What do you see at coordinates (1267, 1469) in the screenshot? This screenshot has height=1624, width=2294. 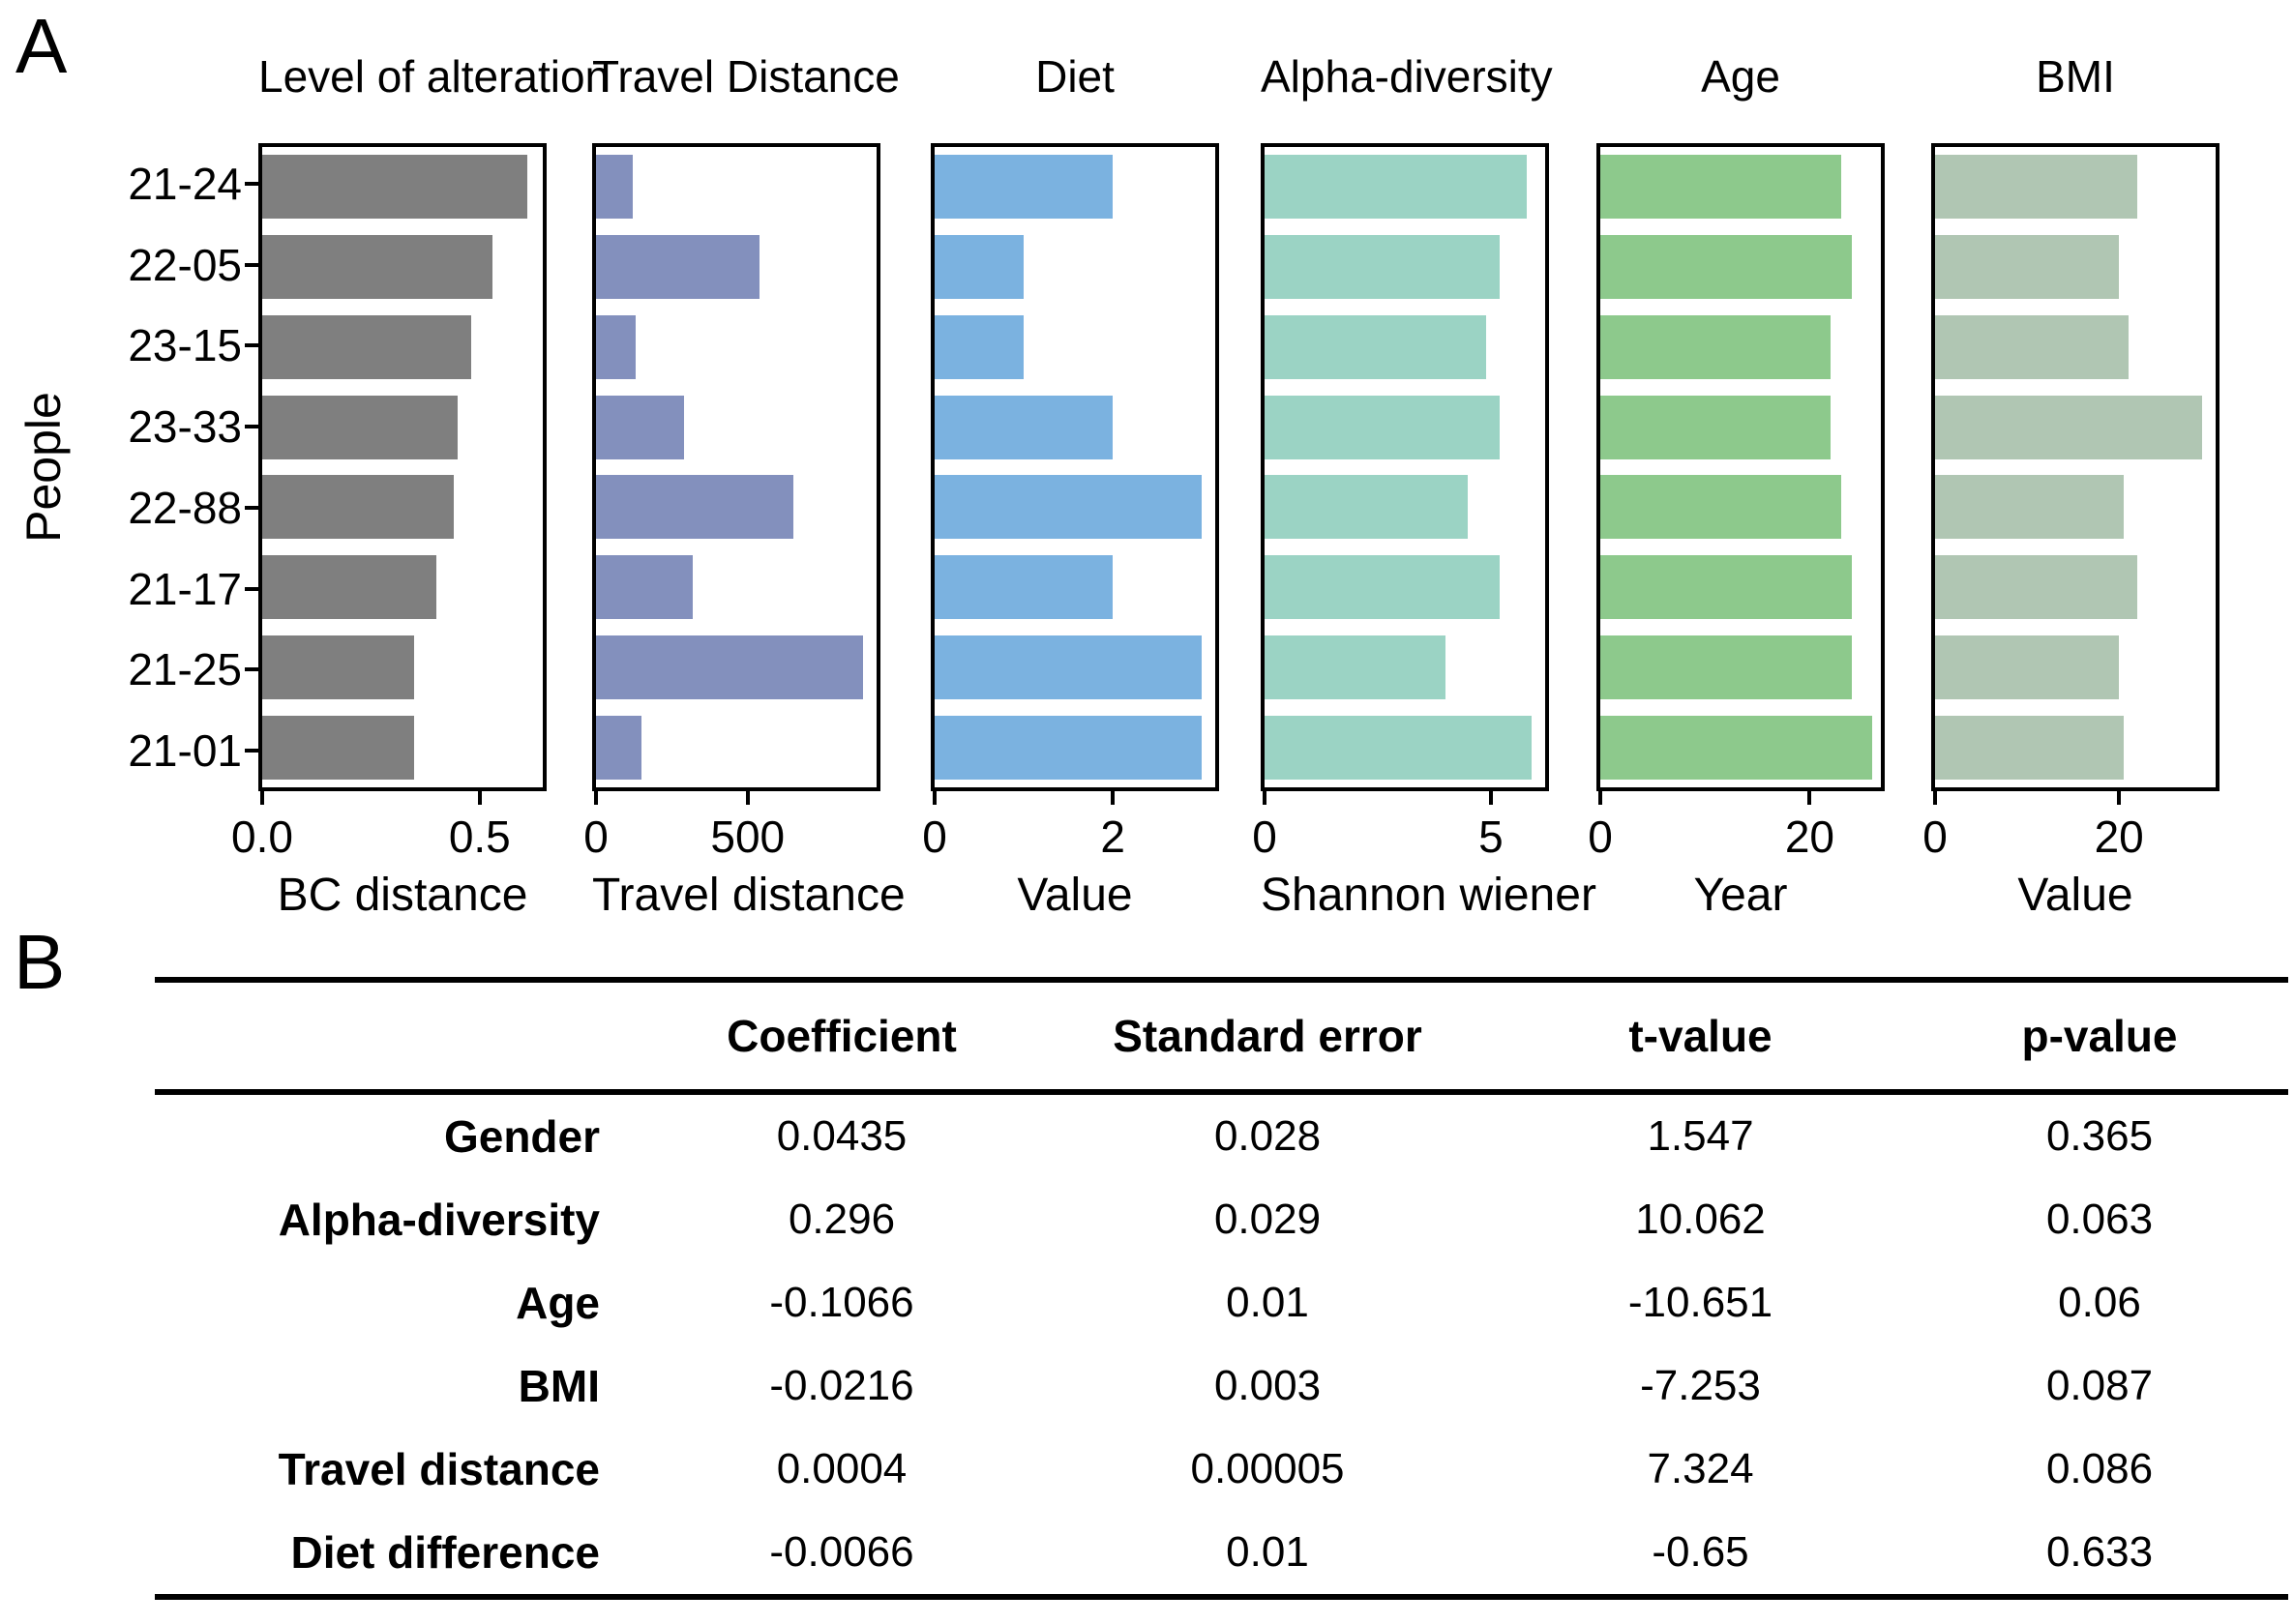 I see `table-value-cell: 0.00005` at bounding box center [1267, 1469].